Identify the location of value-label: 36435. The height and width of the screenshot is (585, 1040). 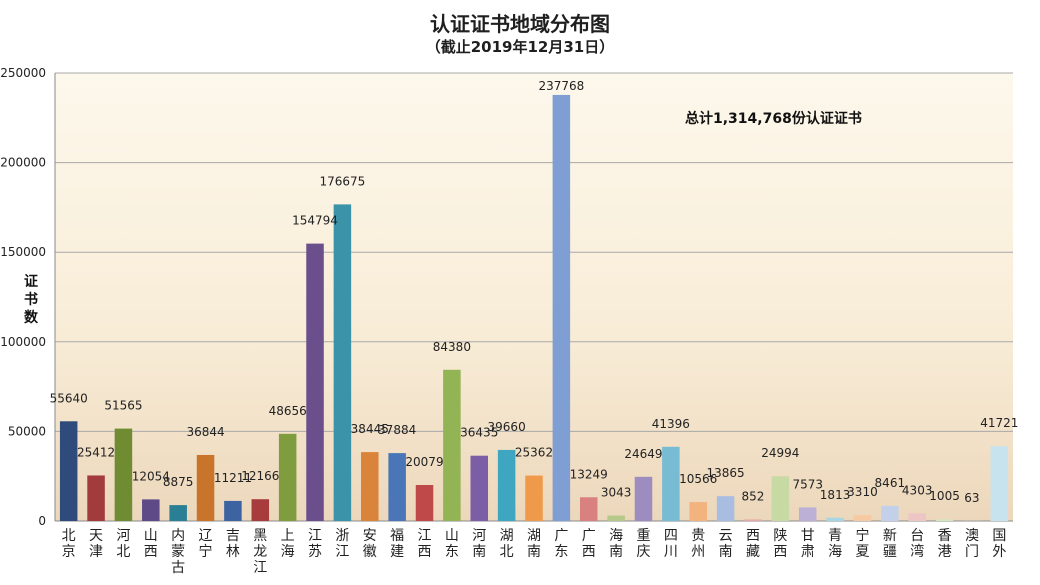
(479, 433).